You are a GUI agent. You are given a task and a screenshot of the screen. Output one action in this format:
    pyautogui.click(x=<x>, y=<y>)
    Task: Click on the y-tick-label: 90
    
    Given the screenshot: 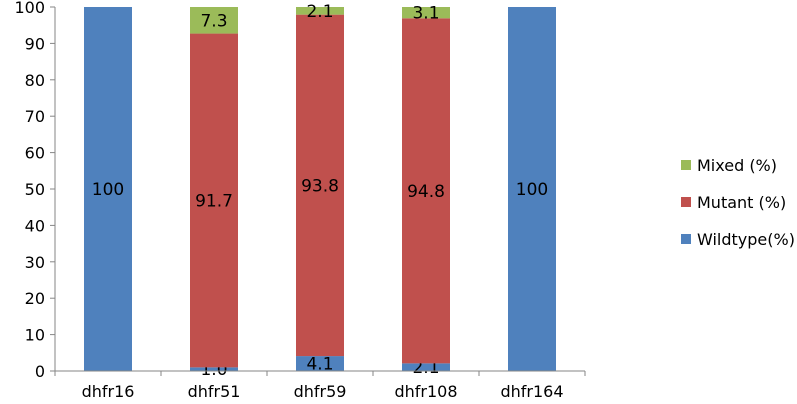 What is the action you would take?
    pyautogui.click(x=35, y=43)
    